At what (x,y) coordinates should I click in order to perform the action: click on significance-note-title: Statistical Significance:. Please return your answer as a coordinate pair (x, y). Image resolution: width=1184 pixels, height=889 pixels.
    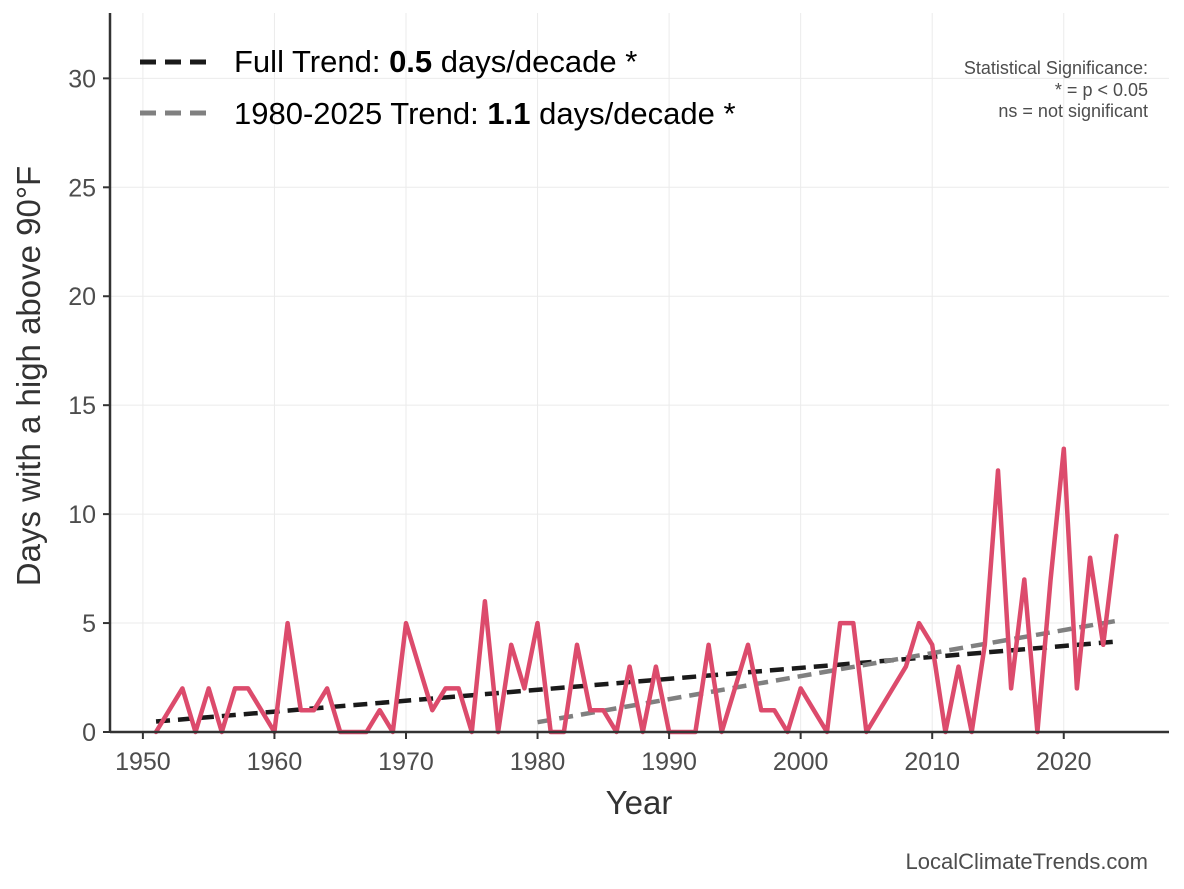
    Looking at the image, I should click on (1056, 68).